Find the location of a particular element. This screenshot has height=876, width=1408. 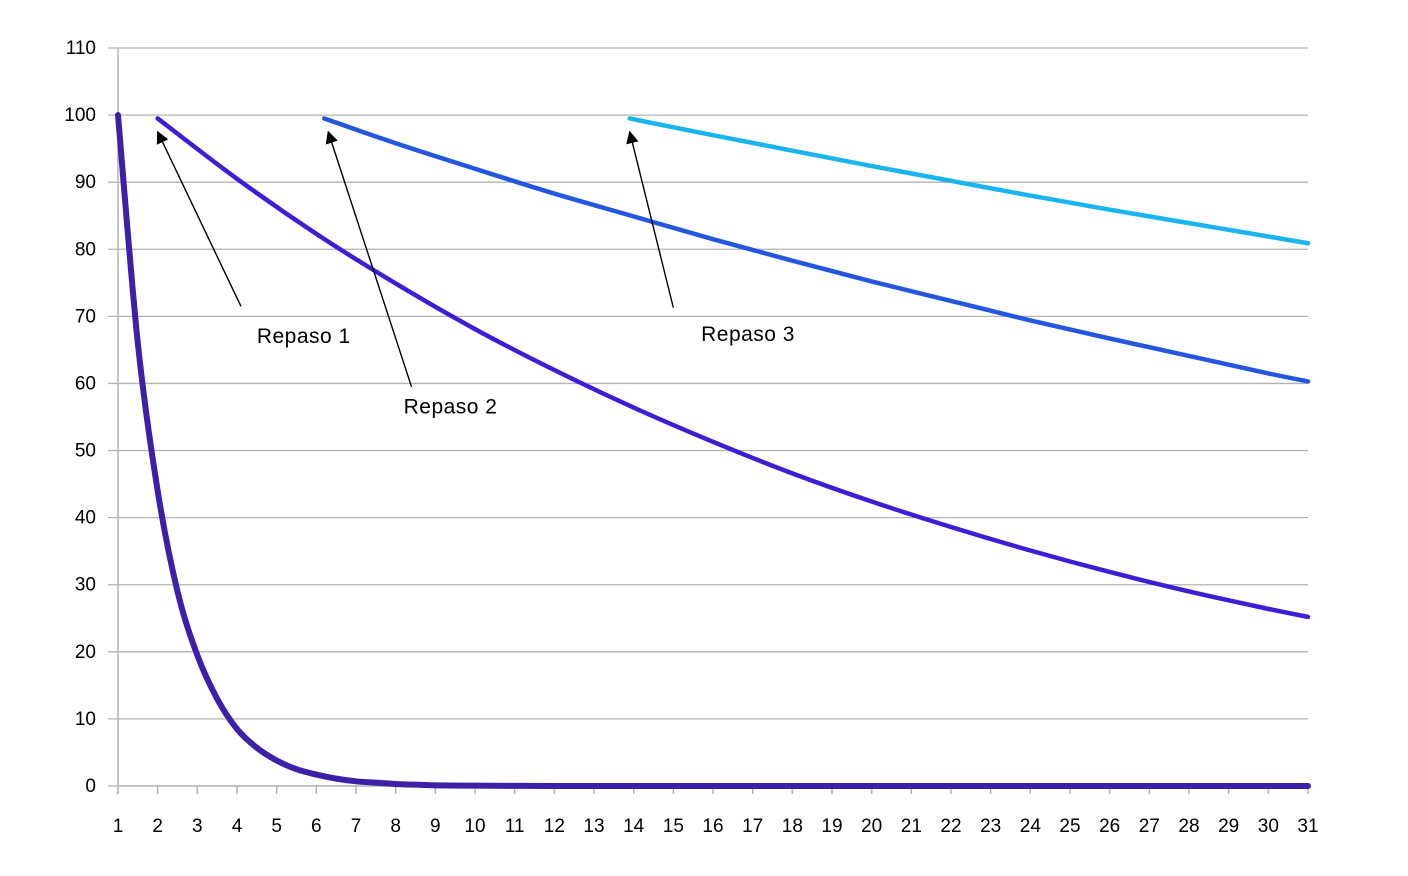

y-tick-label: 90 is located at coordinates (85, 182).